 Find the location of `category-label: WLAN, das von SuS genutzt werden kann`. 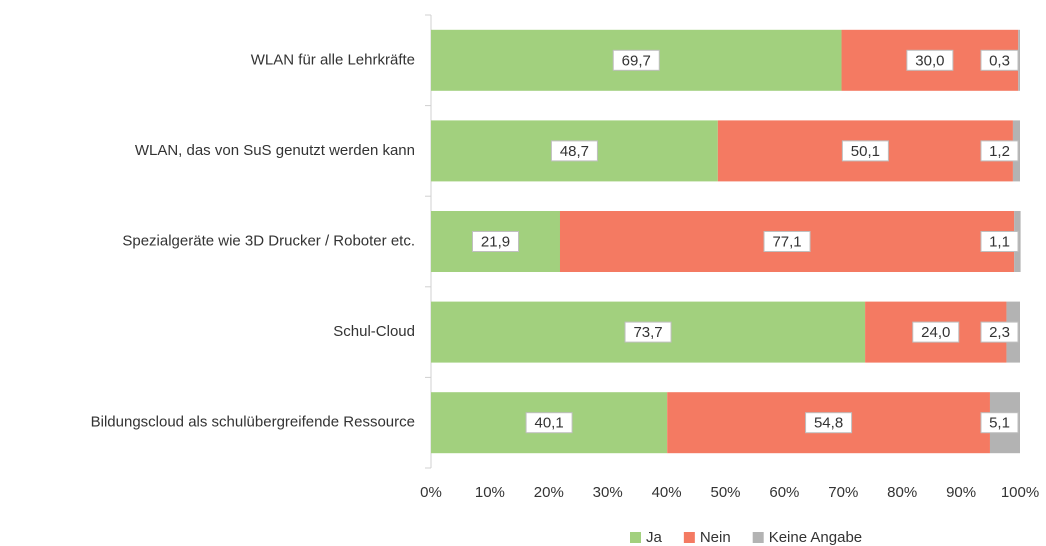

category-label: WLAN, das von SuS genutzt werden kann is located at coordinates (275, 150).